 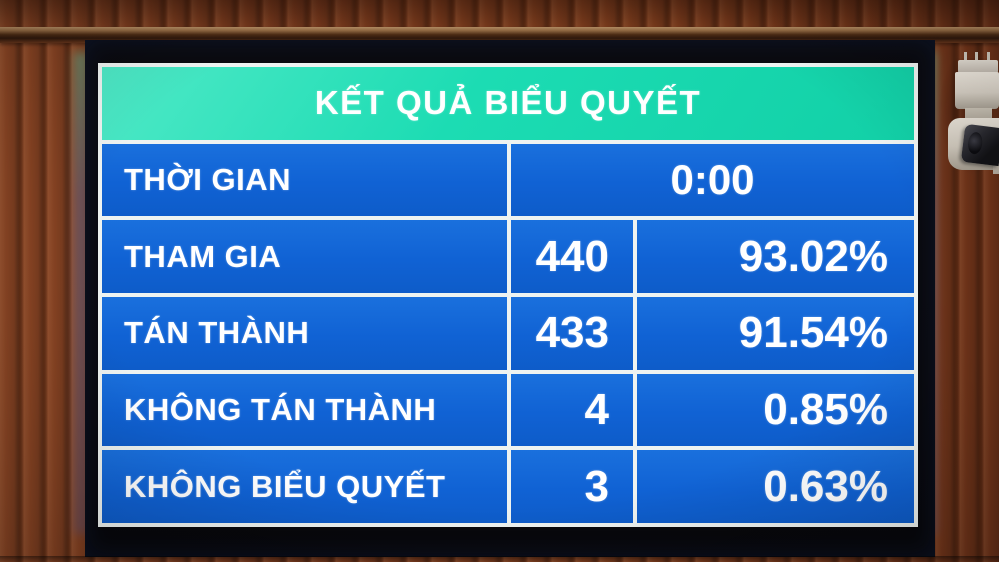 I want to click on security-camera-icon, so click(x=968, y=113).